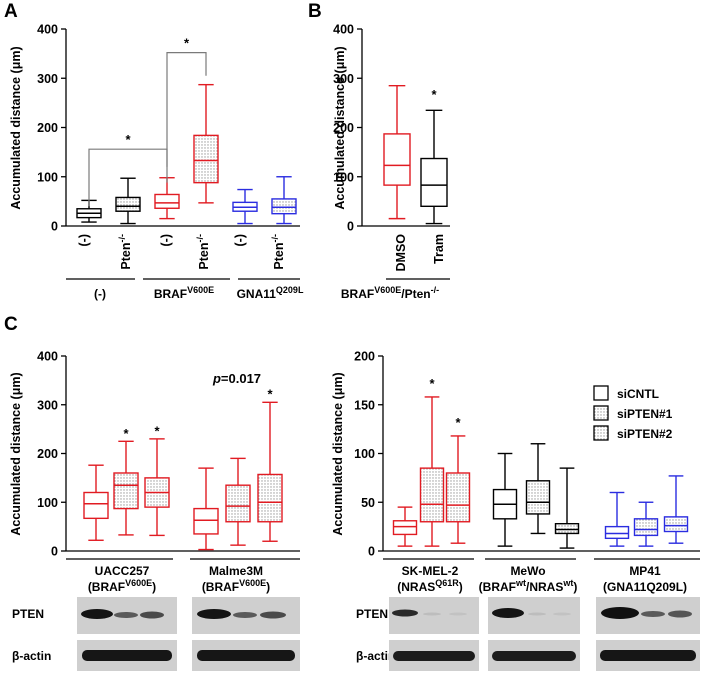 This screenshot has width=709, height=675. What do you see at coordinates (375, 656) in the screenshot?
I see `blot-label-actin-right: β-actin` at bounding box center [375, 656].